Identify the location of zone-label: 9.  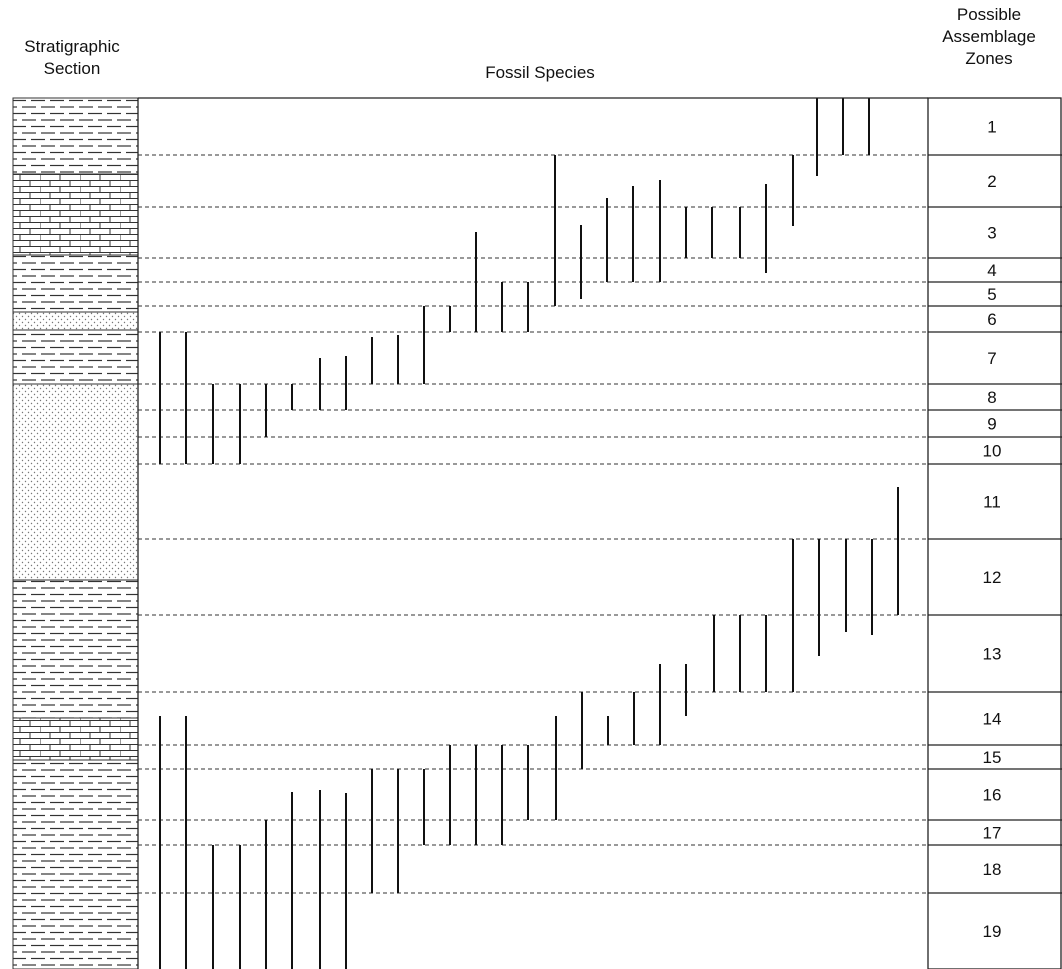
(991, 424).